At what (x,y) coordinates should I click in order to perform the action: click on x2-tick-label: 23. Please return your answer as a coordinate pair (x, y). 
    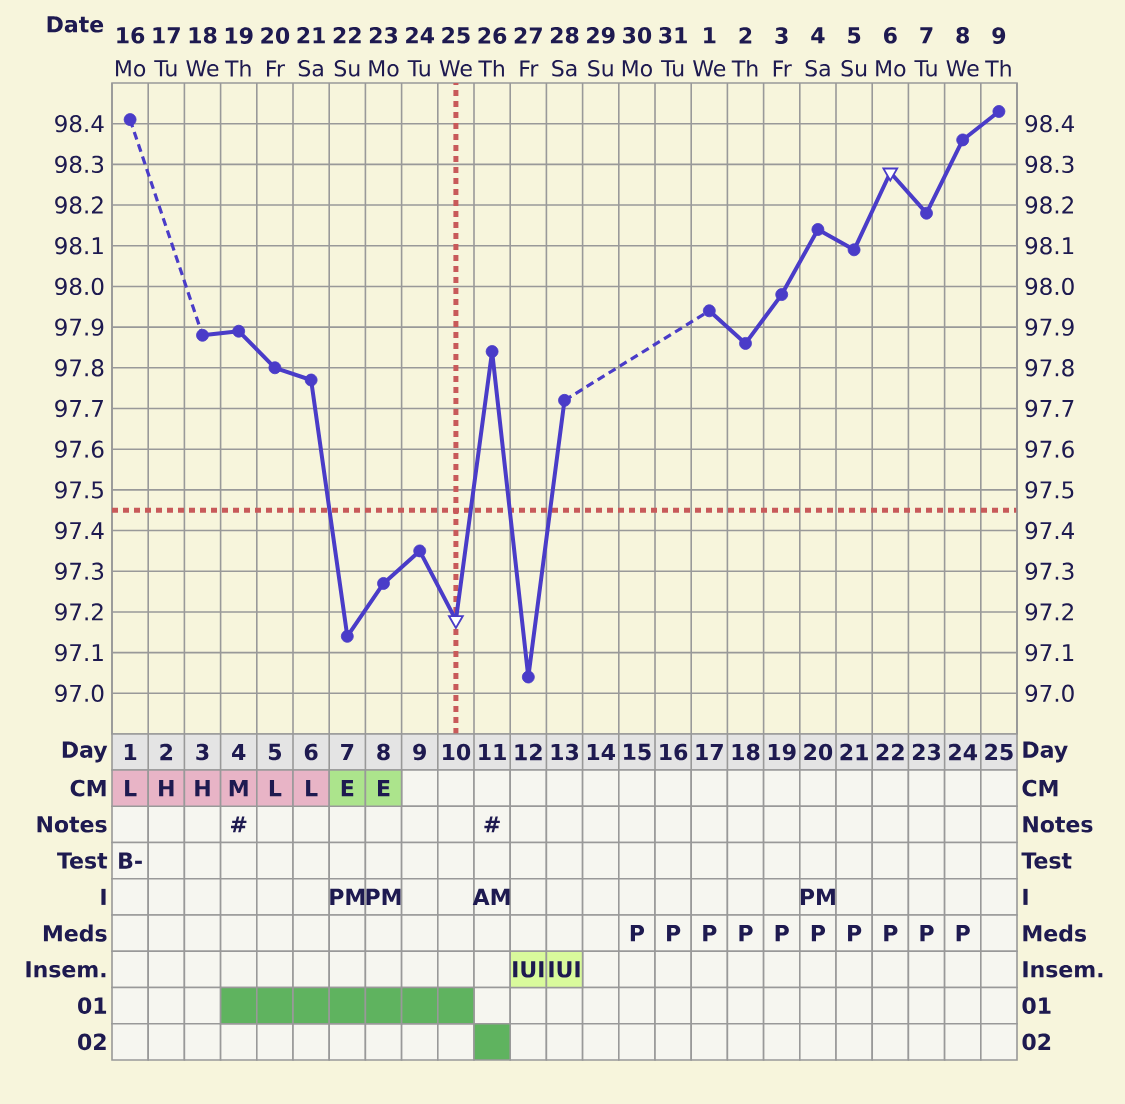
    Looking at the image, I should click on (926, 752).